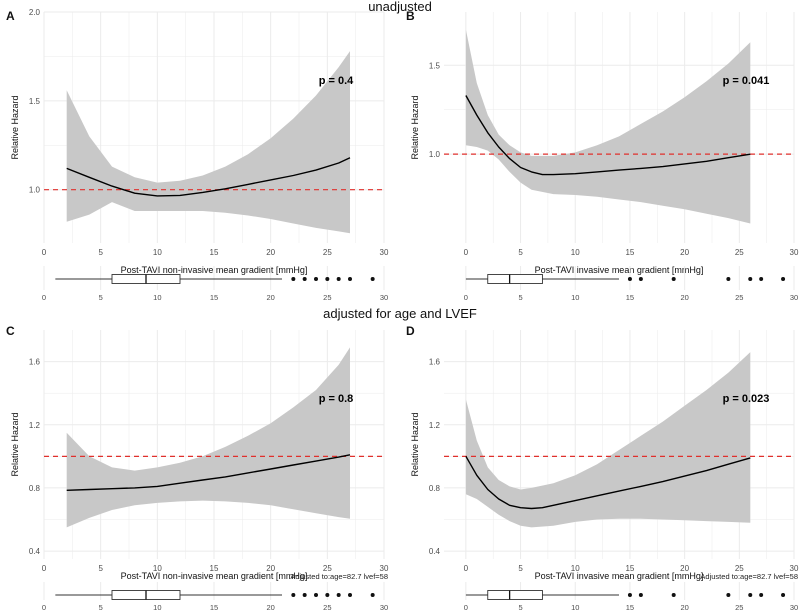 The width and height of the screenshot is (800, 612). What do you see at coordinates (630, 607) in the screenshot?
I see `boxplot-tick-label: 15` at bounding box center [630, 607].